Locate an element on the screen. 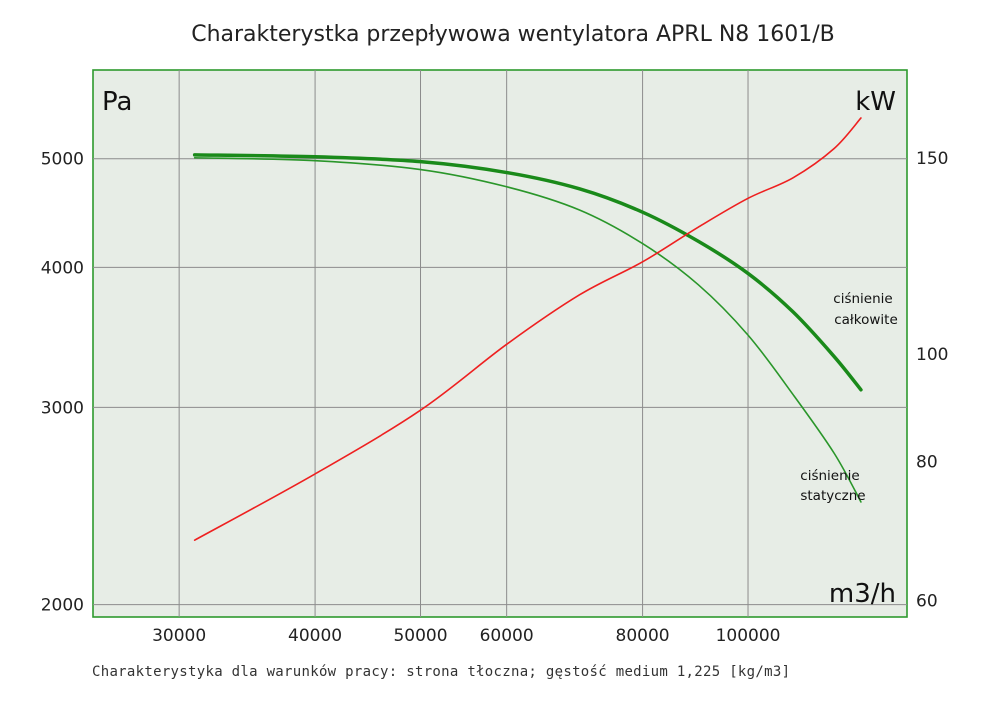 The image size is (1000, 706). y-right-tick-label: 150 is located at coordinates (932, 159).